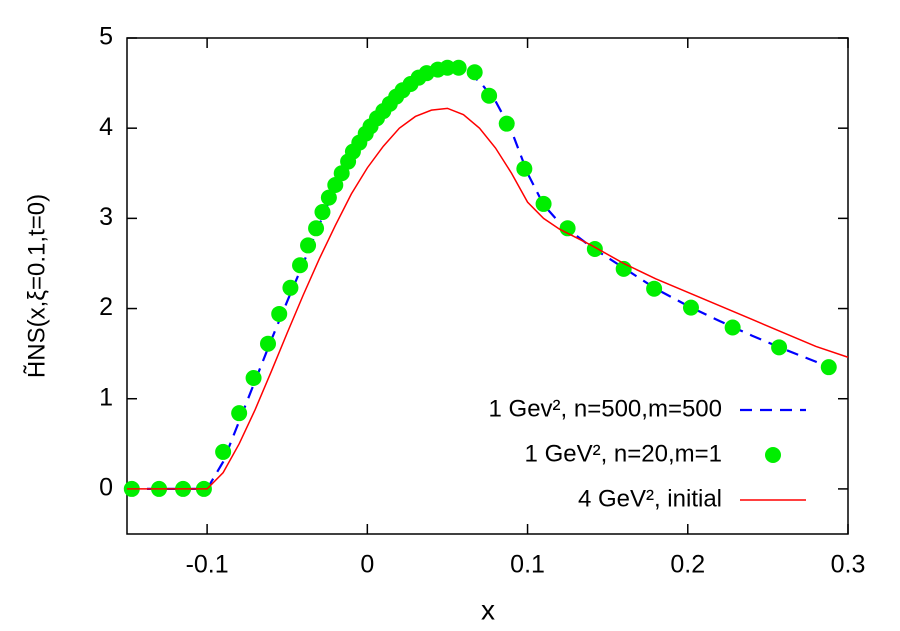  I want to click on x-axis-title: x, so click(488, 609).